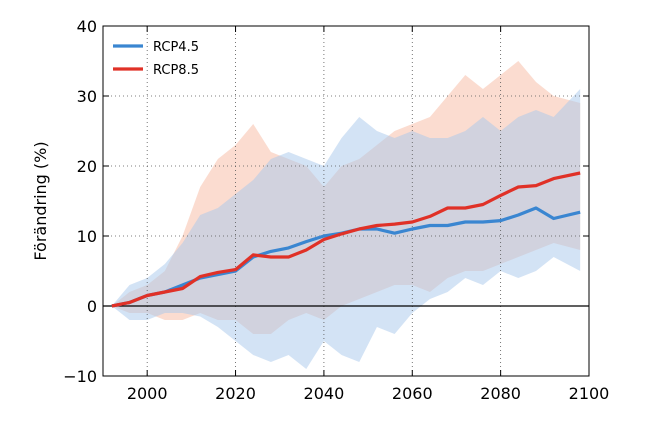 The height and width of the screenshot is (421, 660). I want to click on x-tick-label: 2080, so click(500, 393).